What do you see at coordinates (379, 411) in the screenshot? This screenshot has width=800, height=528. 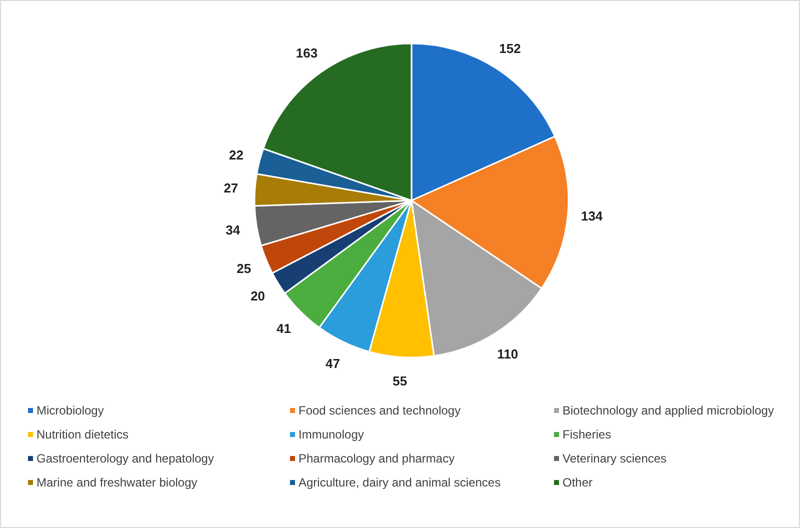 I see `legend-label: Food sciences and technology` at bounding box center [379, 411].